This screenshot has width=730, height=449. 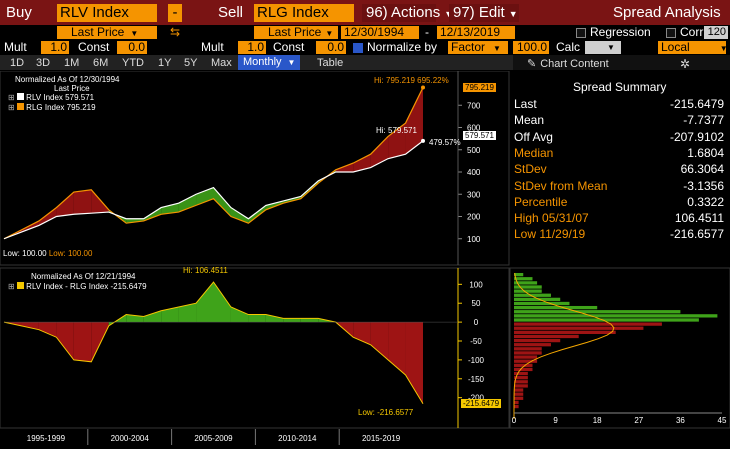 What do you see at coordinates (692, 47) in the screenshot?
I see `timezone-select: Local ▼` at bounding box center [692, 47].